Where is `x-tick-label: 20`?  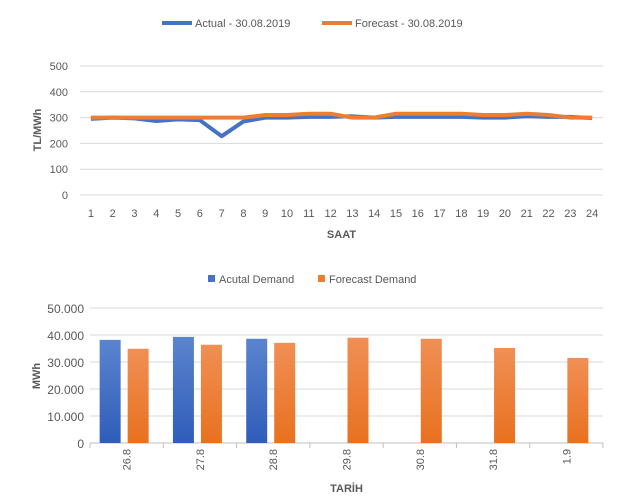 x-tick-label: 20 is located at coordinates (505, 214).